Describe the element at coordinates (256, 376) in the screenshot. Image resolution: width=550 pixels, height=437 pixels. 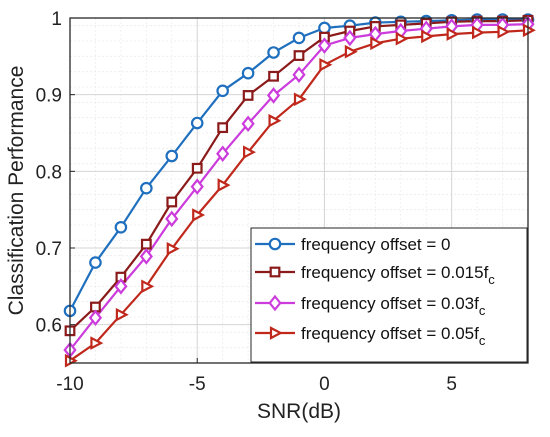
I see `x-axis-ticks: -10 -5 0 5` at that location.